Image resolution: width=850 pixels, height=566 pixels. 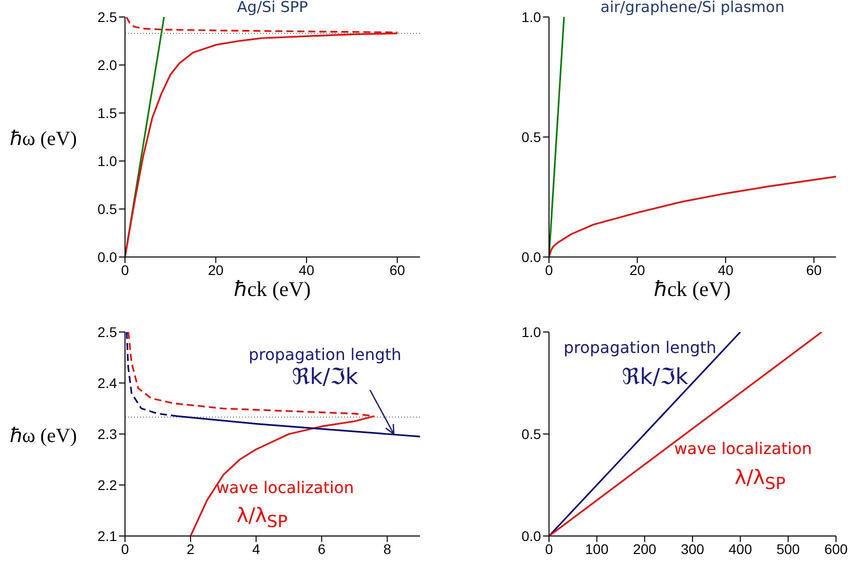 What do you see at coordinates (597, 548) in the screenshot?
I see `x-tick-label: 100` at bounding box center [597, 548].